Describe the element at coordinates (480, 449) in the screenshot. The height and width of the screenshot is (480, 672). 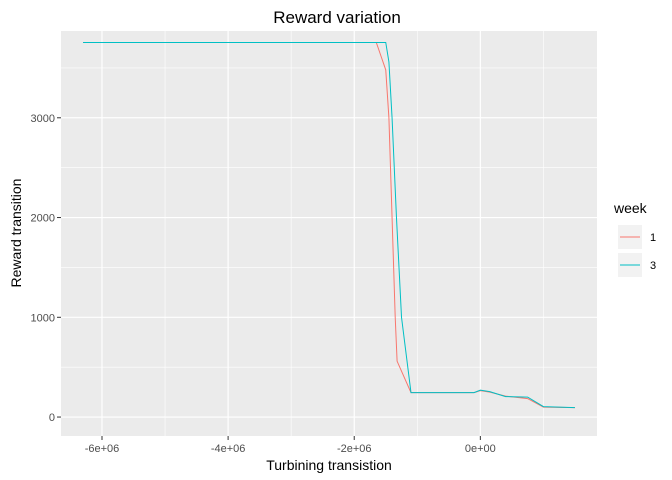
I see `x-tick-label: 0e+00` at that location.